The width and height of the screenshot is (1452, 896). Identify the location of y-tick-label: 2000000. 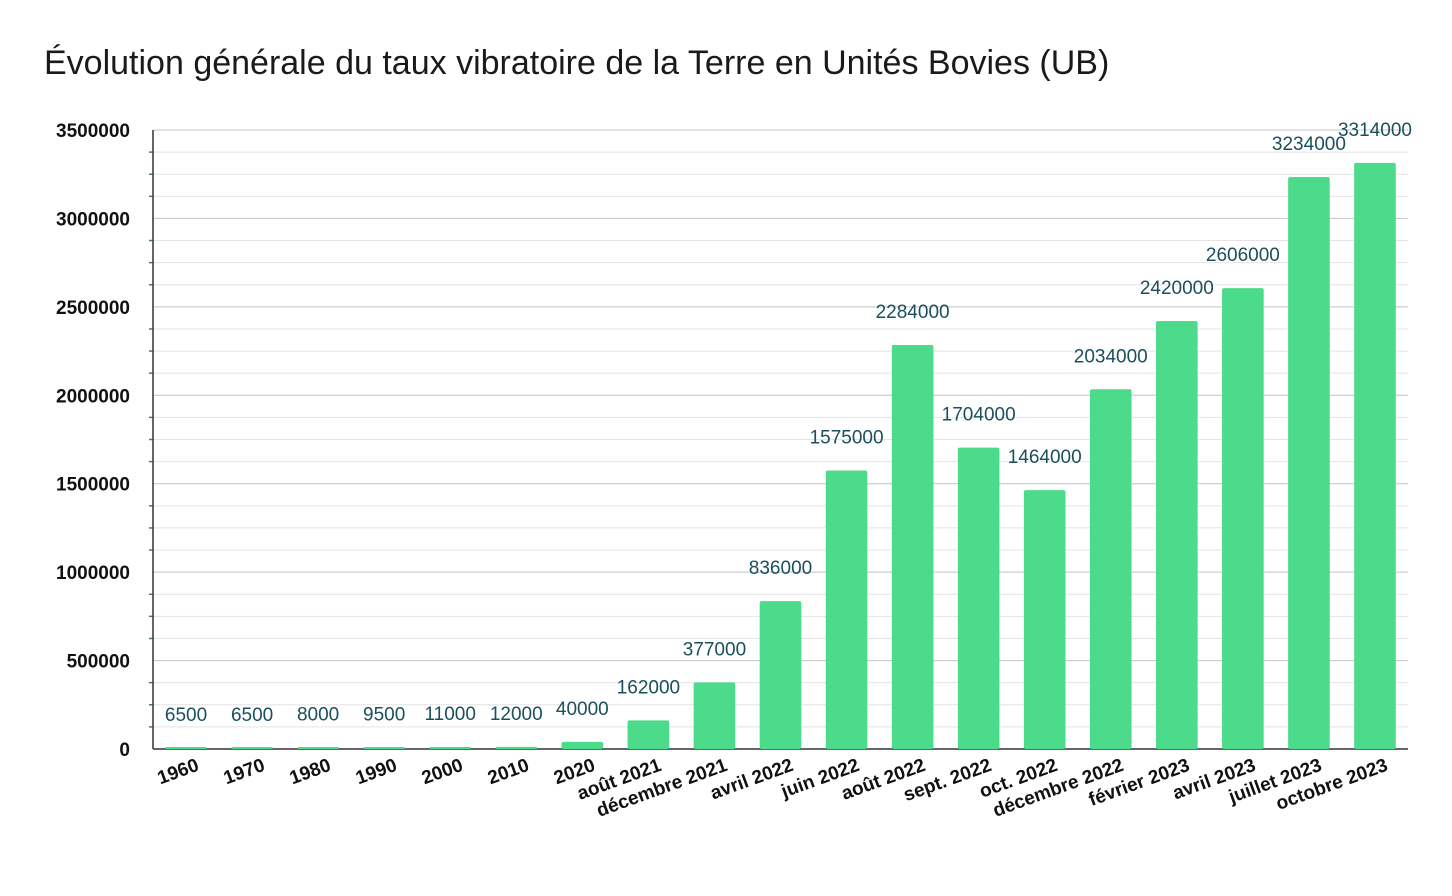
(93, 396).